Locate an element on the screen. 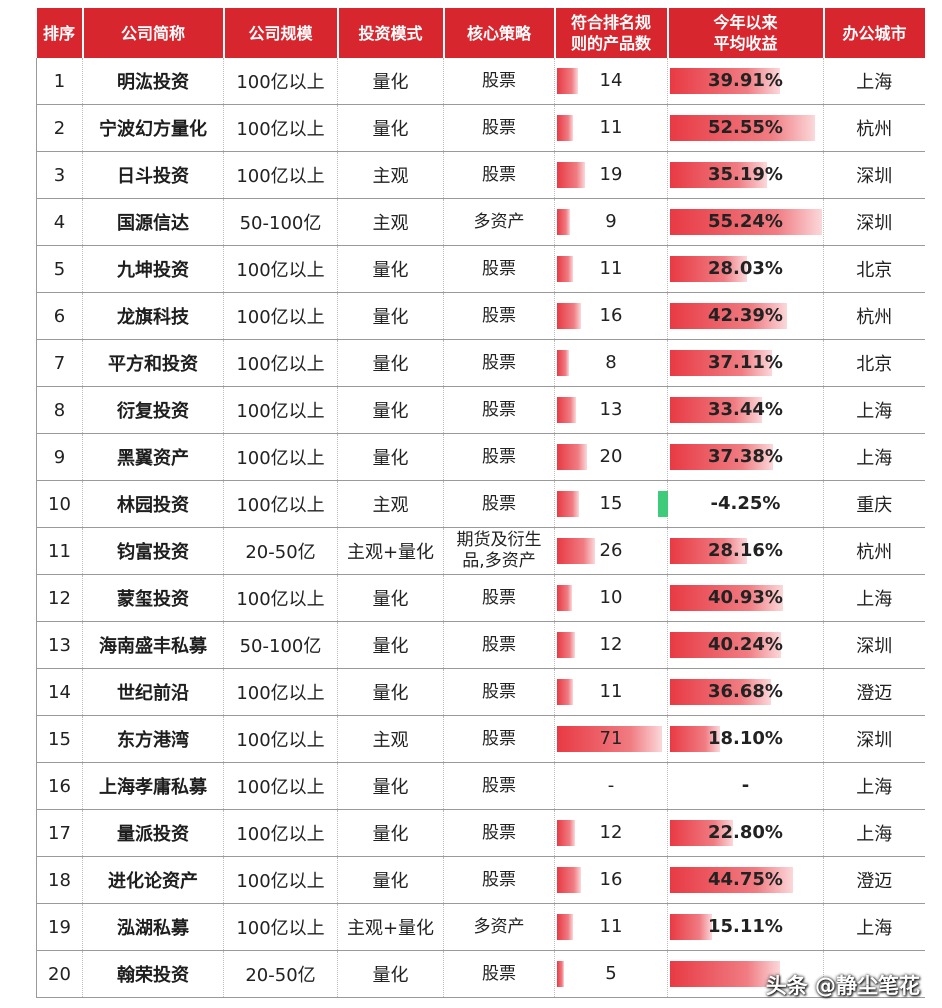  product-count-value: 20 is located at coordinates (611, 456).